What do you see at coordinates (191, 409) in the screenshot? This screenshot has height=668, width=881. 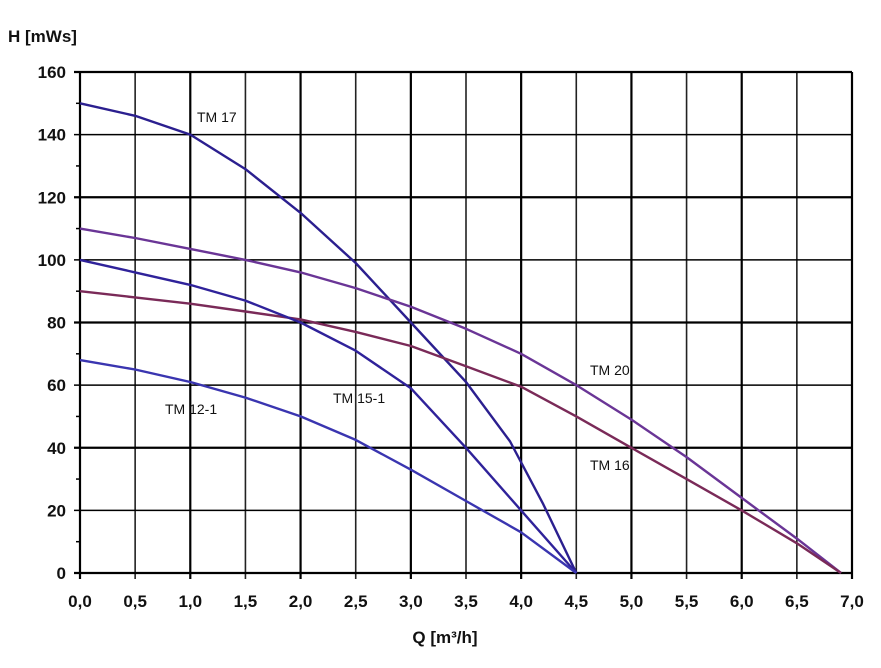 I see `series-label: TM 12-1` at bounding box center [191, 409].